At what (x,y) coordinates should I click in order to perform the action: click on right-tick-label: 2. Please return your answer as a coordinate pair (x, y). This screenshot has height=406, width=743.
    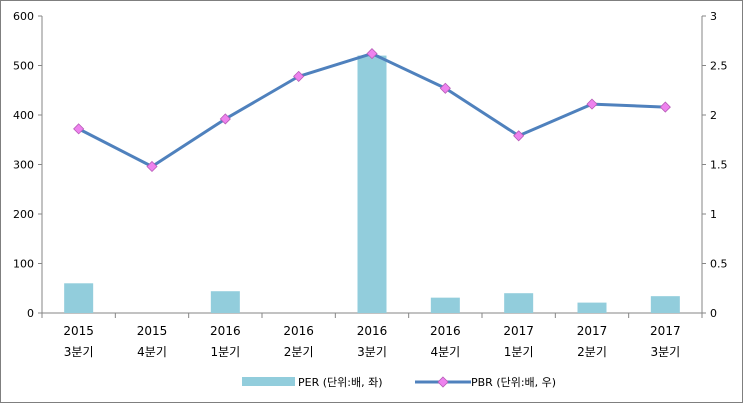
    Looking at the image, I should click on (713, 115).